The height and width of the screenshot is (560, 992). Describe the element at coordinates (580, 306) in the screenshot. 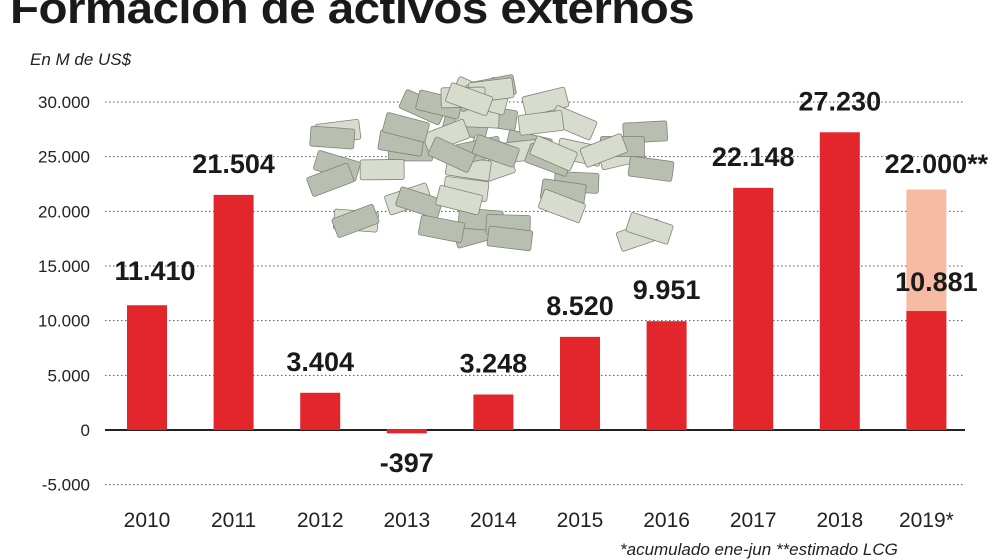

I see `value-label: 8.520` at that location.